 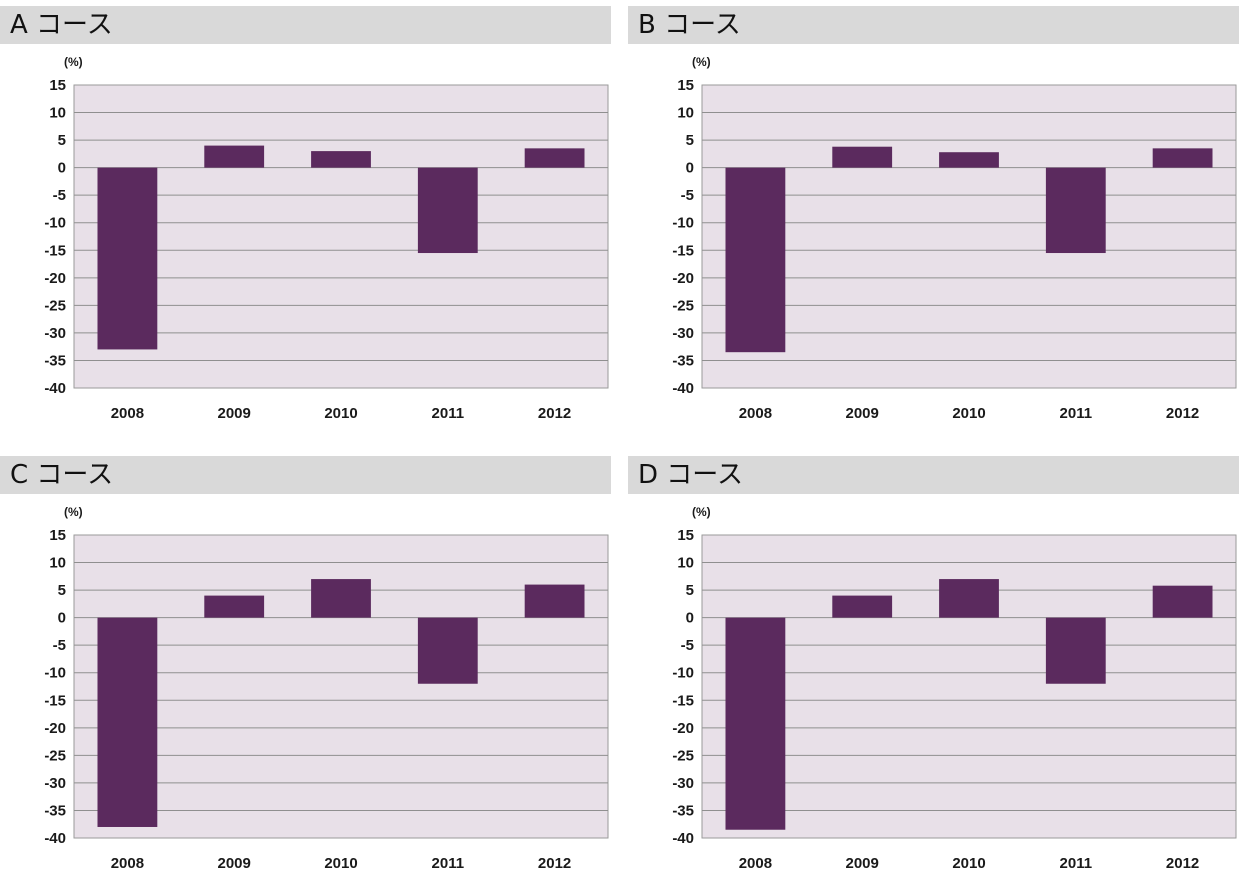 I want to click on chart-title: C コース, so click(x=62, y=475).